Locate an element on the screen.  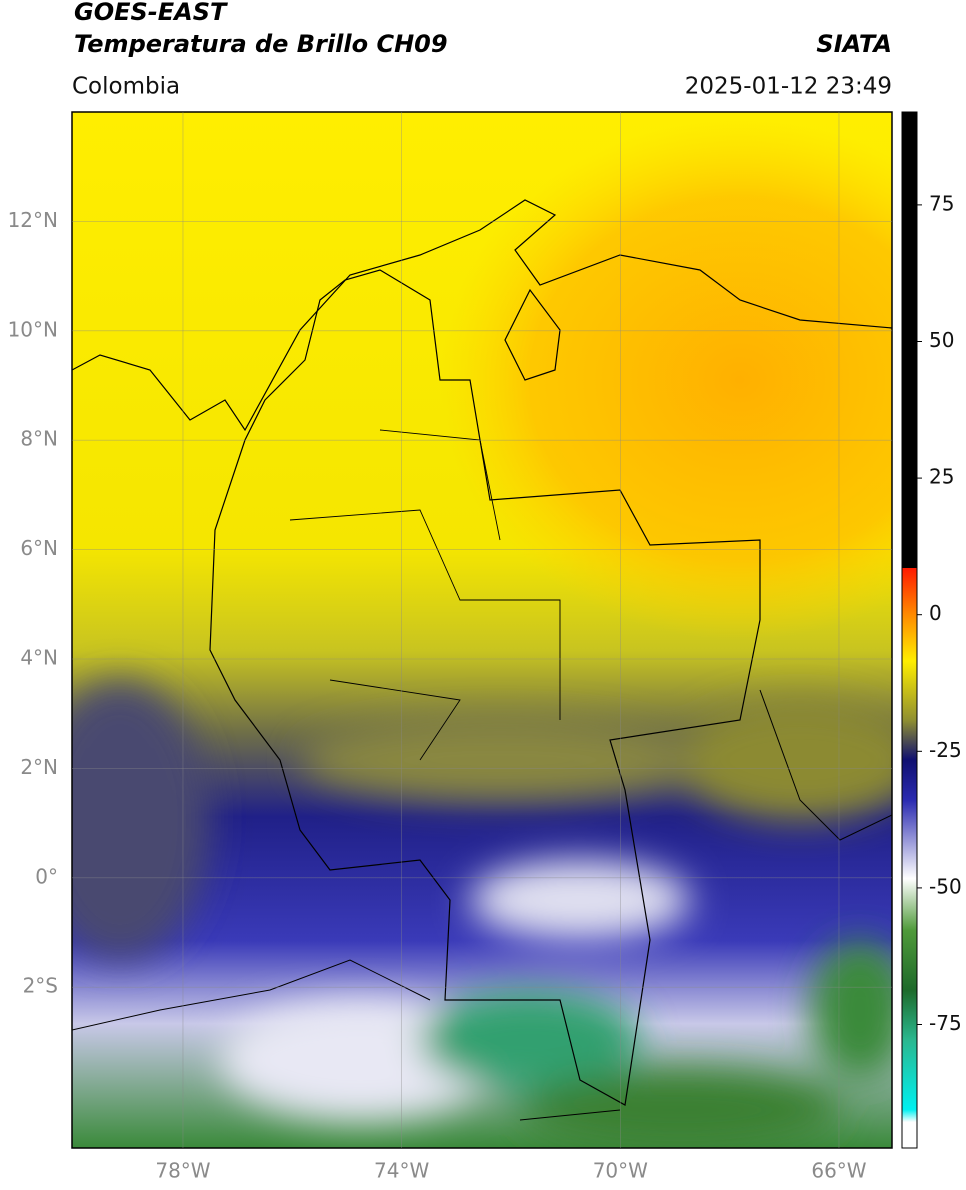
lat-tick-label: 4°N is located at coordinates (39, 657).